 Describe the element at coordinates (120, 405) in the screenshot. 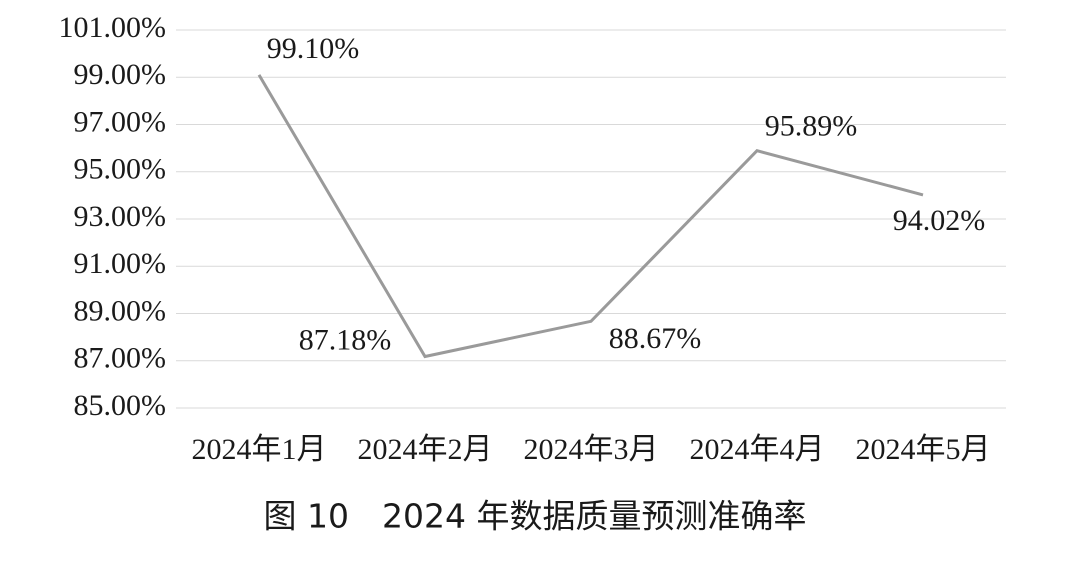

I see `y-tick-label: 85.00%` at that location.